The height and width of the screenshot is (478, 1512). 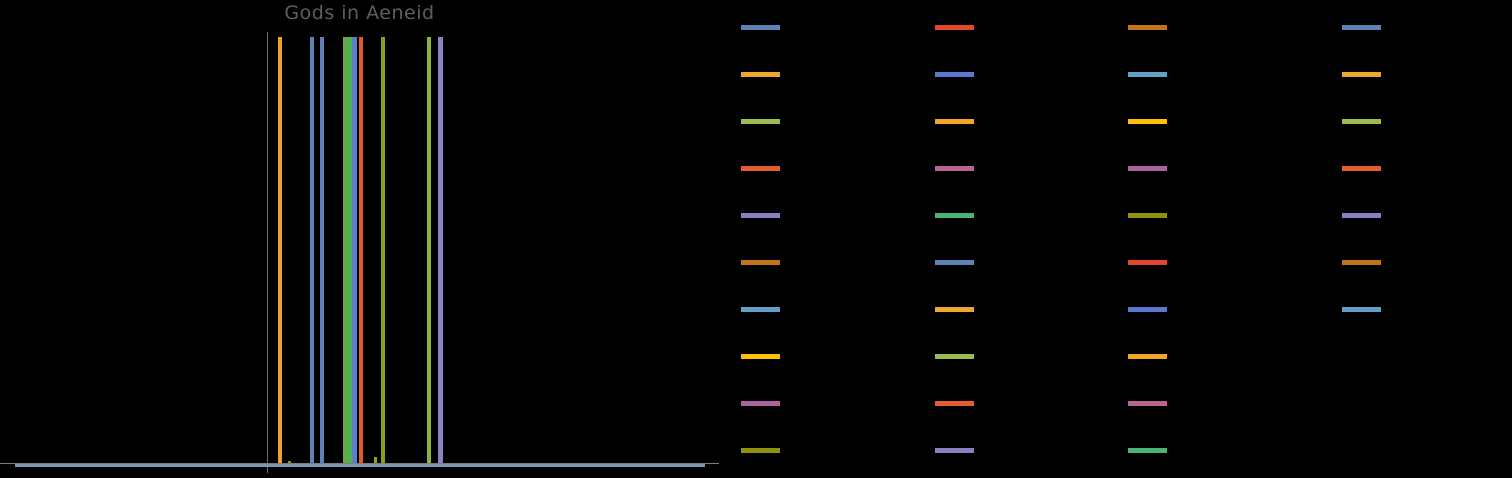 I want to click on x-axis-line, so click(x=359, y=463).